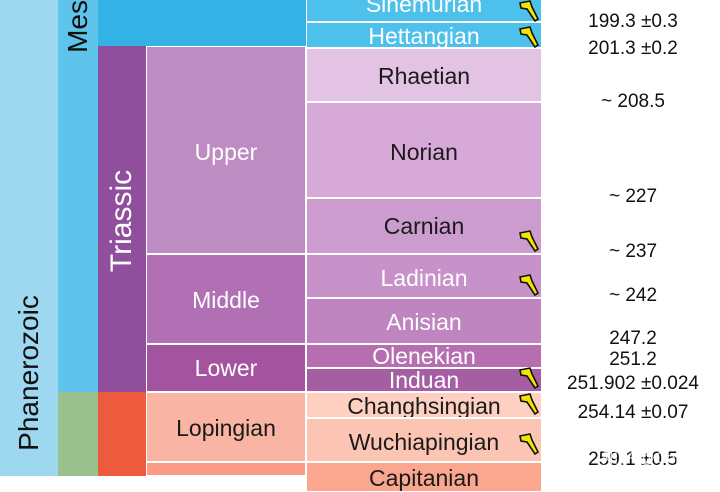 The width and height of the screenshot is (720, 492). I want to click on stage-sinemurian: Sinemurian, so click(424, 11).